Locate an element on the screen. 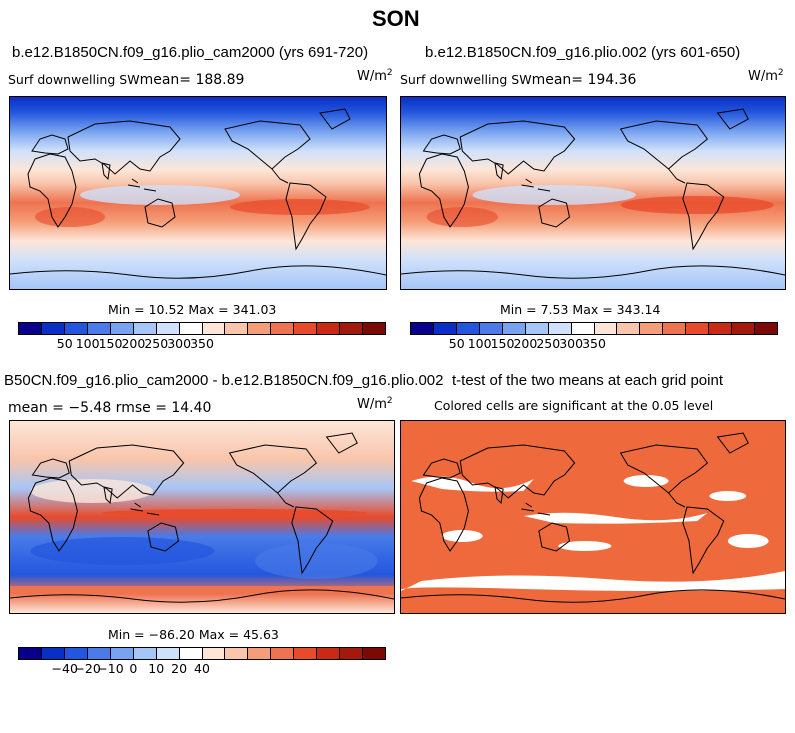 This screenshot has width=795, height=733. bottom-left-colorbar-tick-label: −20 is located at coordinates (87, 668).